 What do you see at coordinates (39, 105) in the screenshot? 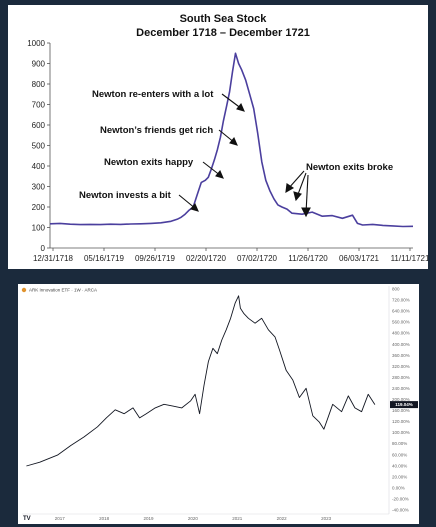
I see `y-tick-label: 700` at bounding box center [39, 105].